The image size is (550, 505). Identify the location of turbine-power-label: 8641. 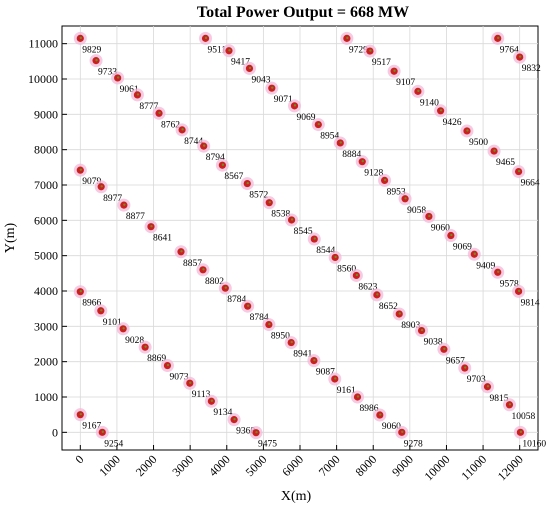
(162, 239).